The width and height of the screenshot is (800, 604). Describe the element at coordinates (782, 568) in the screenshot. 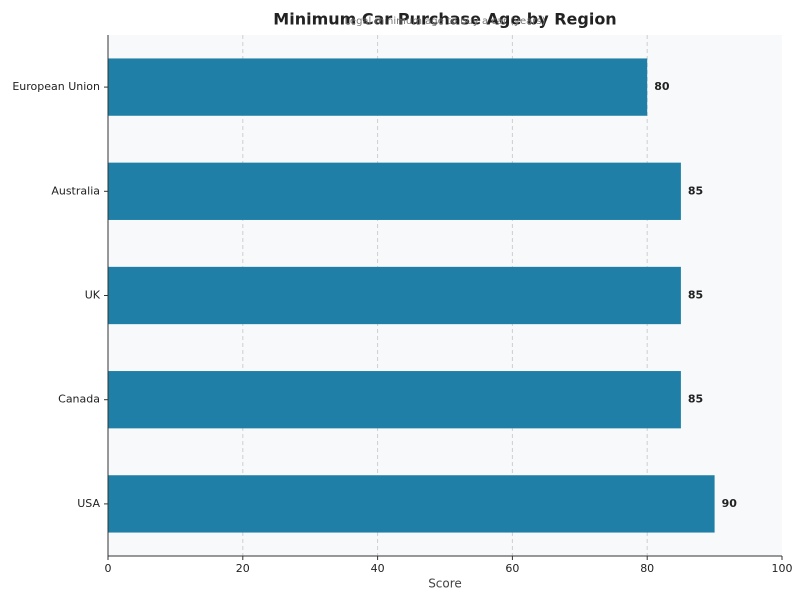

I see `x-tick-label: 100` at that location.